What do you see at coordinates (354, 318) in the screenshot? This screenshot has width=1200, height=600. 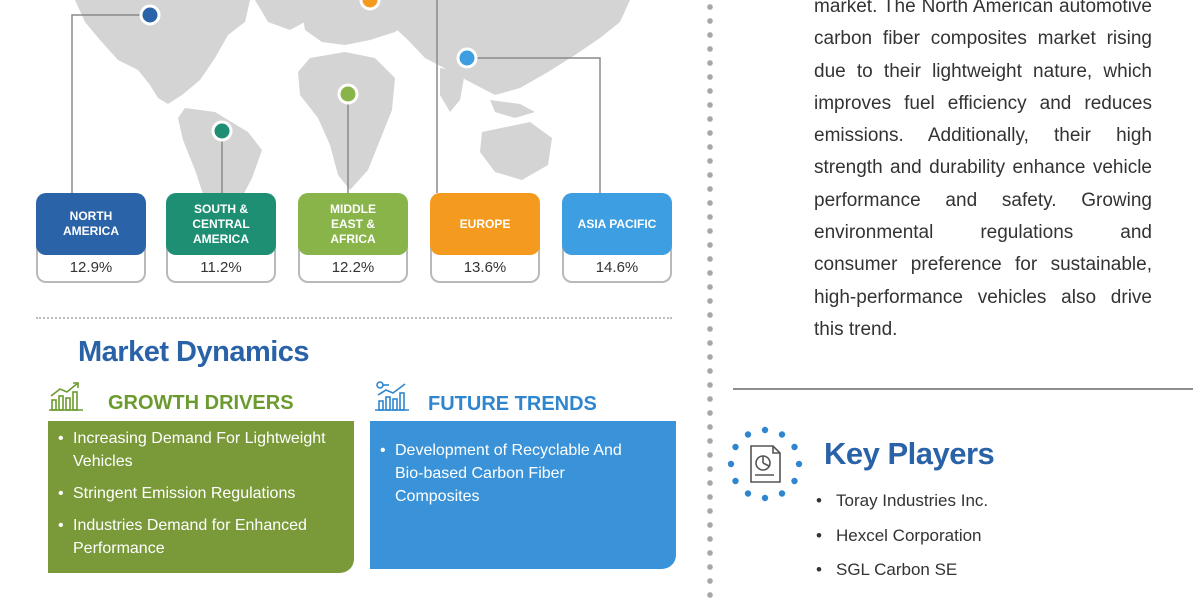 I see `section-divider` at bounding box center [354, 318].